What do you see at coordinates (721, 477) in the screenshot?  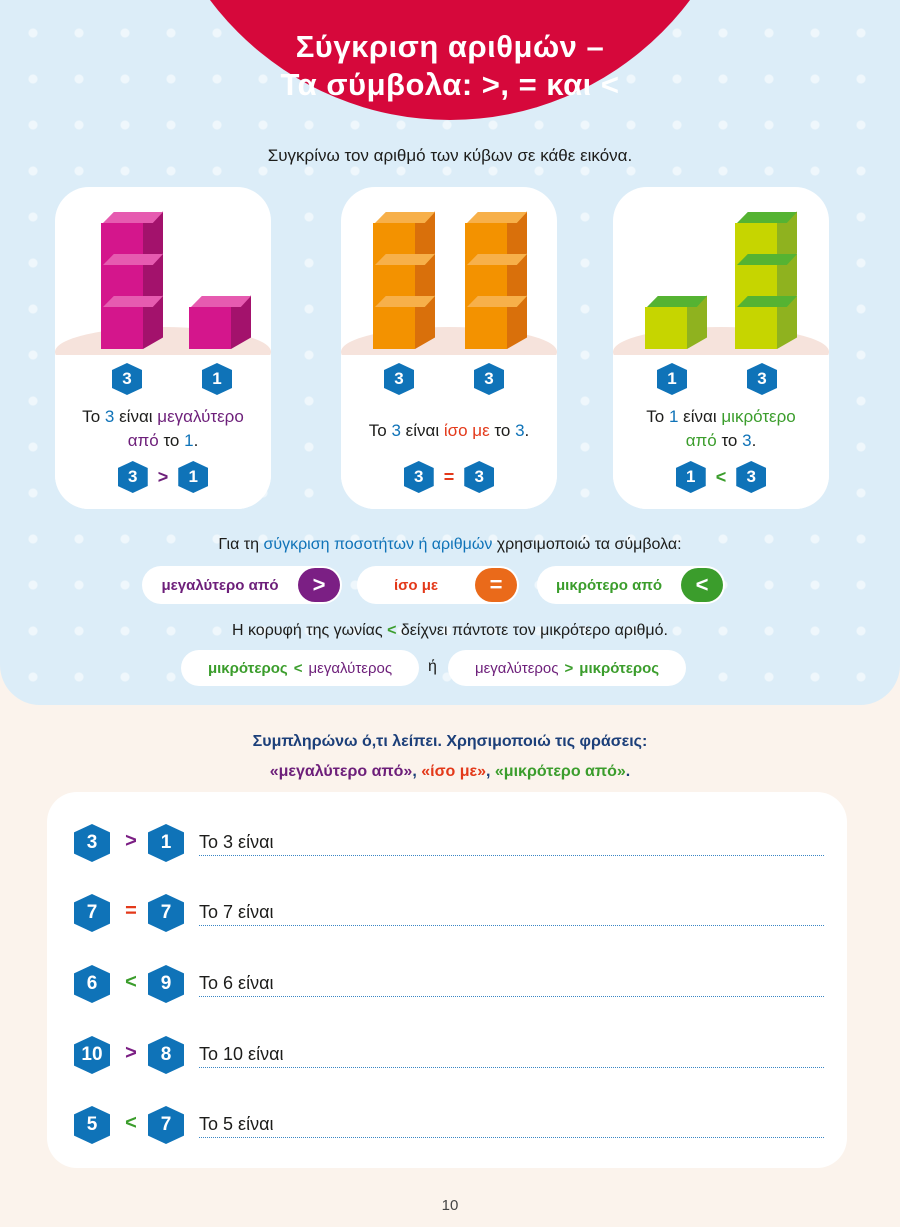 I see `symbol-row: 1 < 3` at bounding box center [721, 477].